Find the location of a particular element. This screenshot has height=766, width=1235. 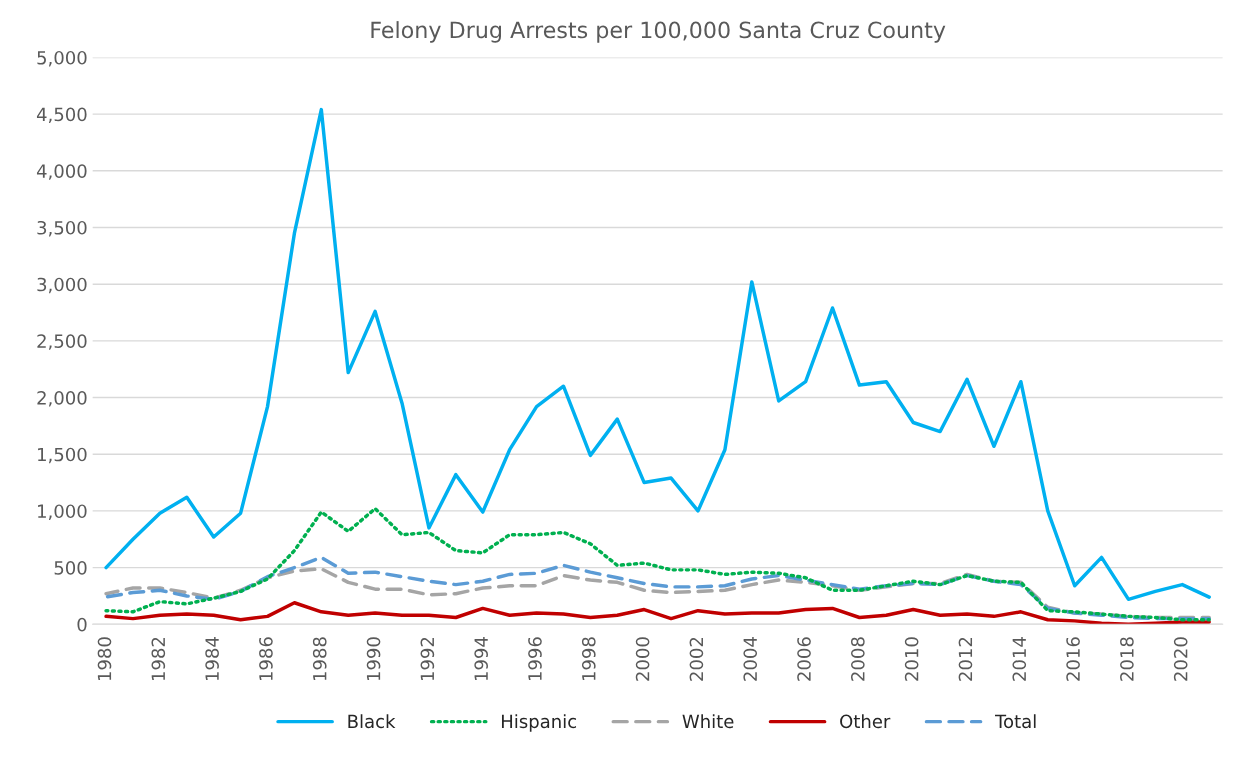

legend-label: Total is located at coordinates (1015, 721).